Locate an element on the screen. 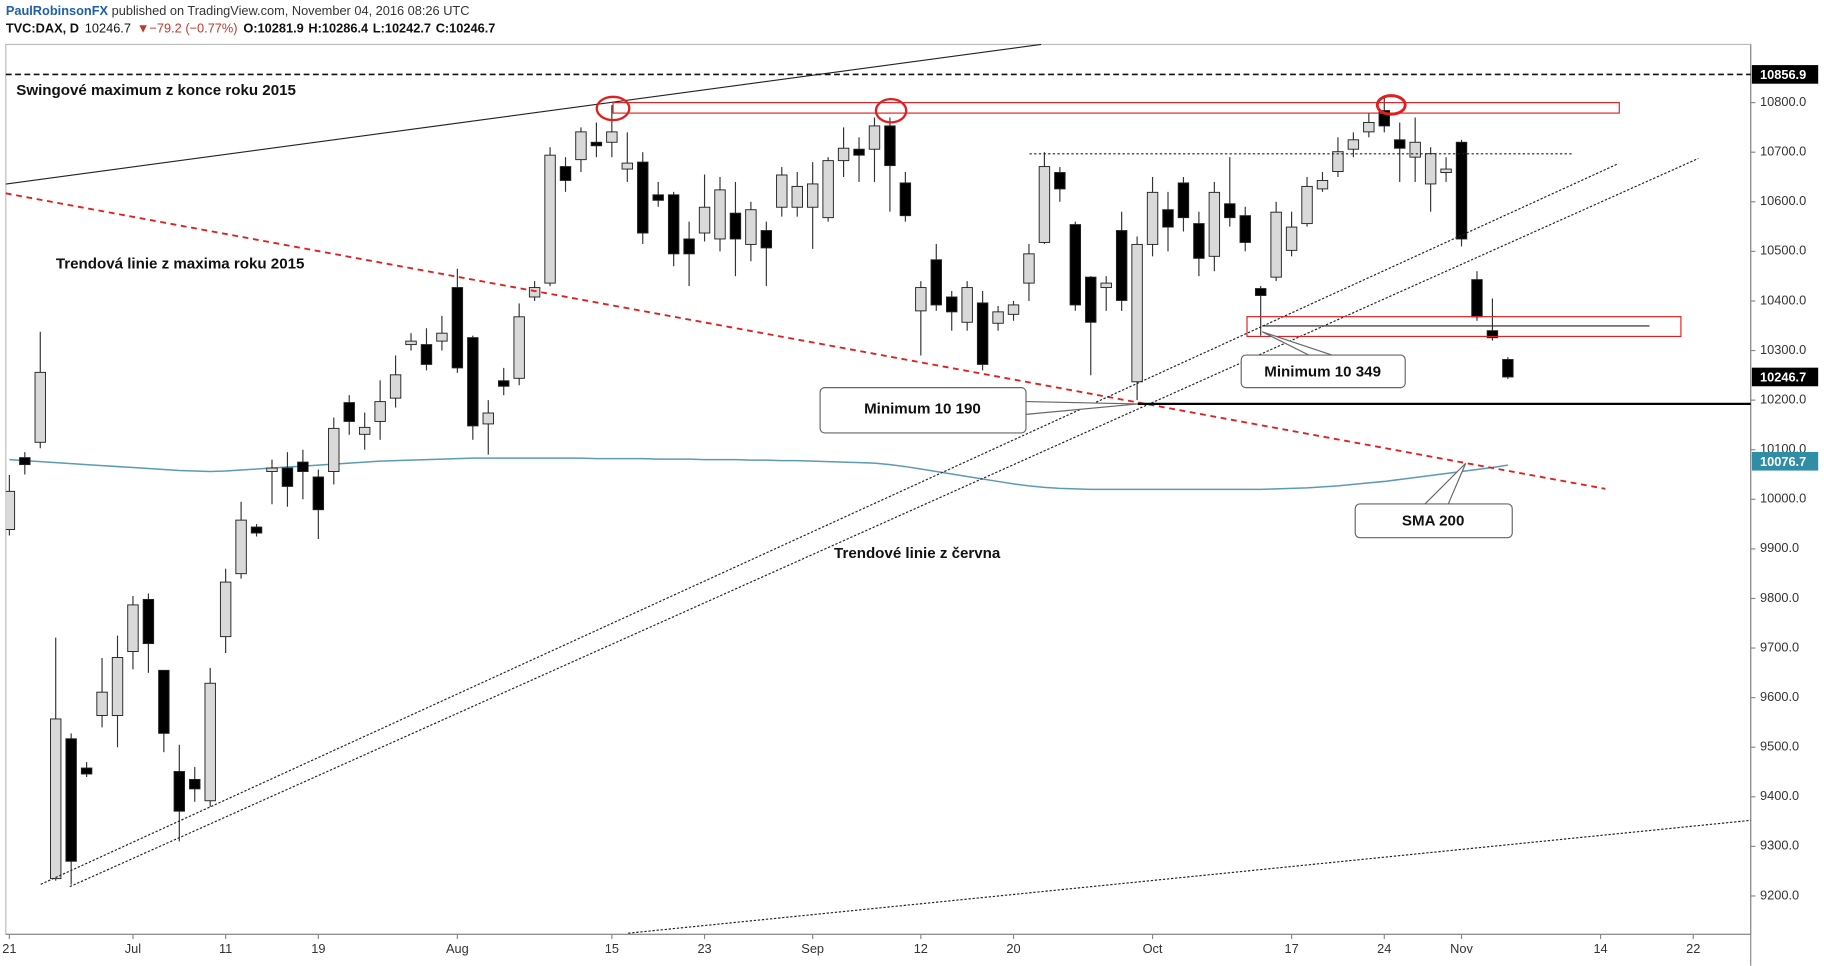  ohlc-low: L:10242.7 is located at coordinates (402, 28).